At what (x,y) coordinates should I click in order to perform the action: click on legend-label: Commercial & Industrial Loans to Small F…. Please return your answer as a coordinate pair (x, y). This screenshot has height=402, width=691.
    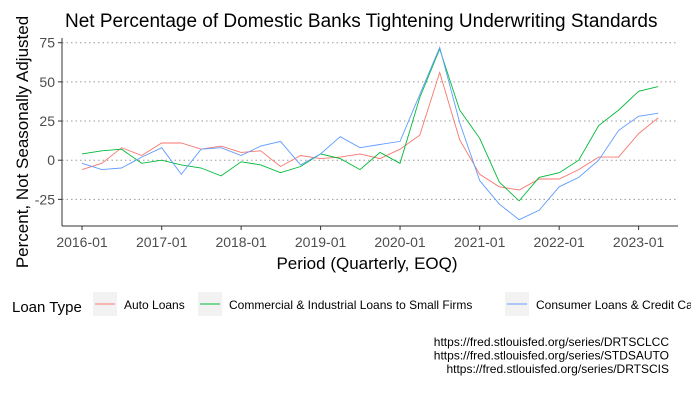
    Looking at the image, I should click on (350, 305).